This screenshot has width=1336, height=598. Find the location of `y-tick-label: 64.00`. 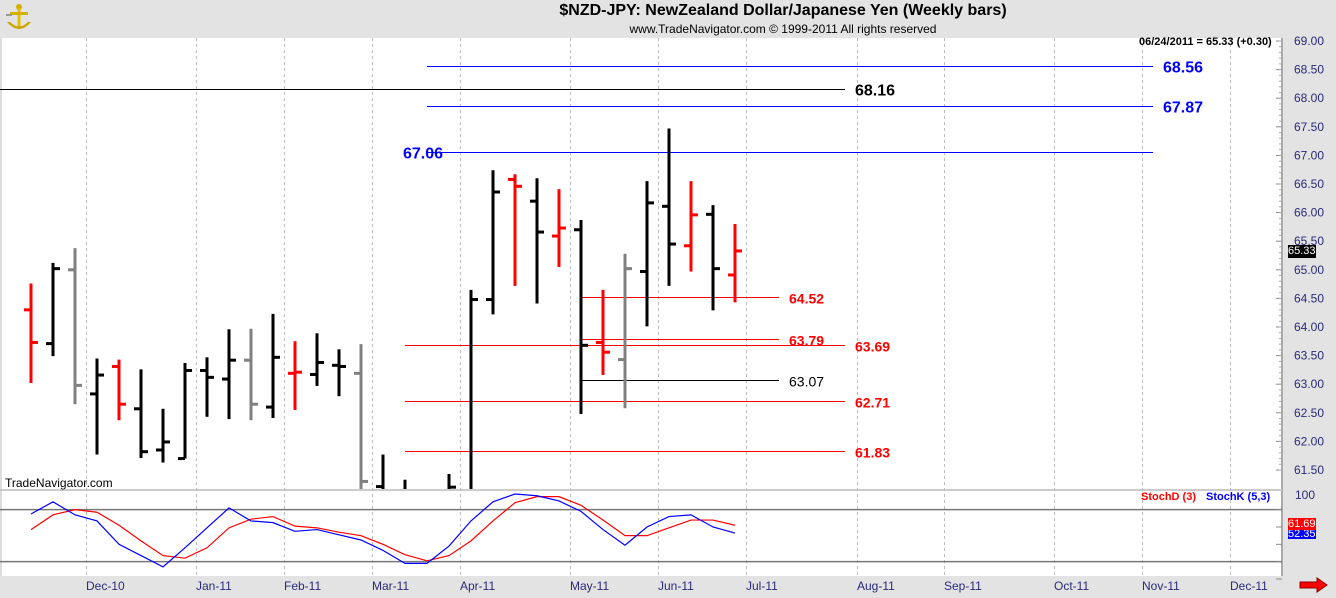

y-tick-label: 64.00 is located at coordinates (1309, 327).